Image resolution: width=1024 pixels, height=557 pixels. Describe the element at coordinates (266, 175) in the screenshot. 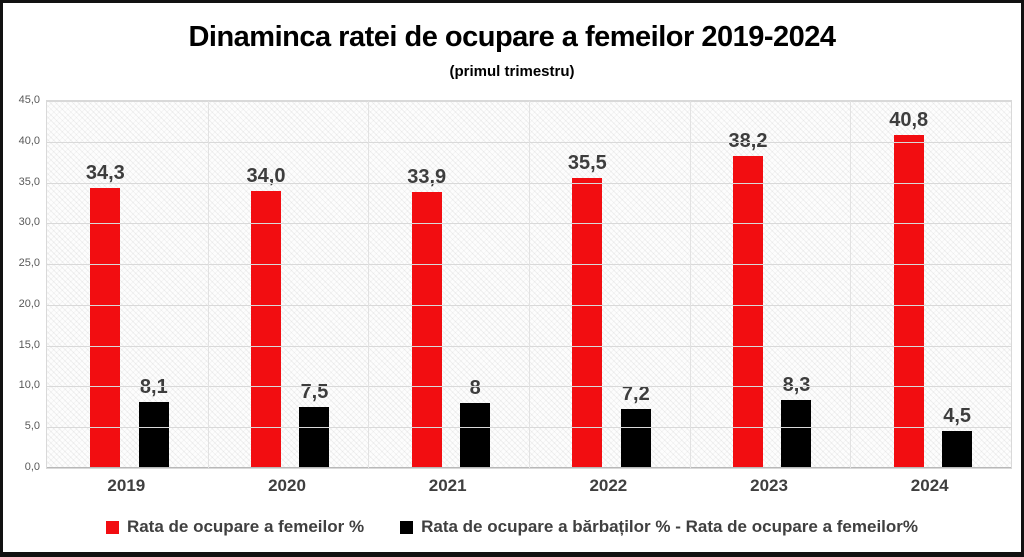

I see `data-label: 34,0` at that location.